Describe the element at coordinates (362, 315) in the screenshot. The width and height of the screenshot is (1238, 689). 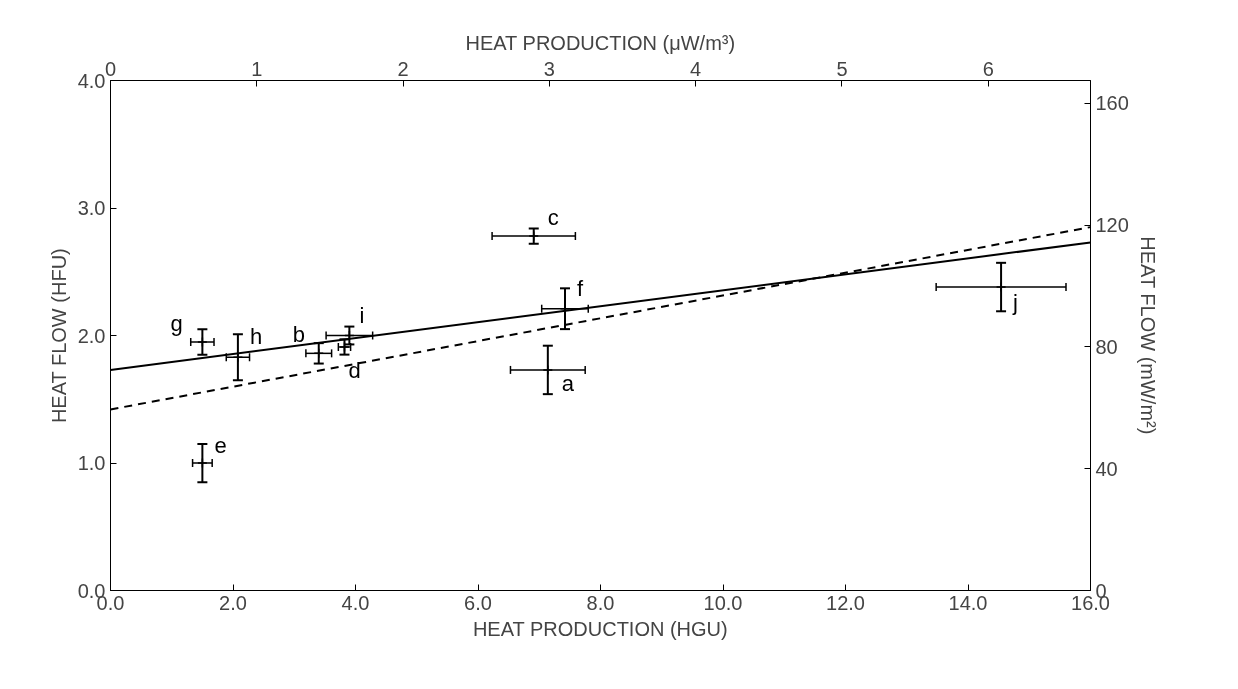
I see `annotation: i` at that location.